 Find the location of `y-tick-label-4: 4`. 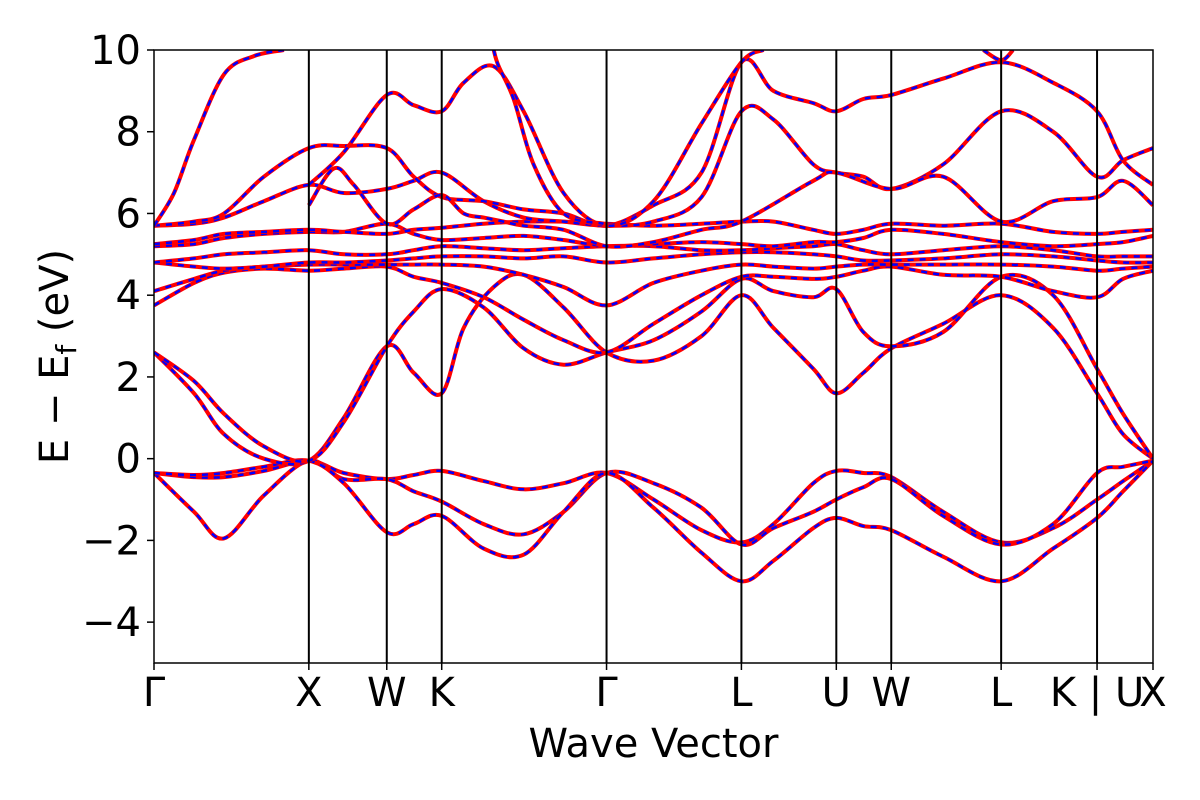

y-tick-label-4: 4 is located at coordinates (128, 296).